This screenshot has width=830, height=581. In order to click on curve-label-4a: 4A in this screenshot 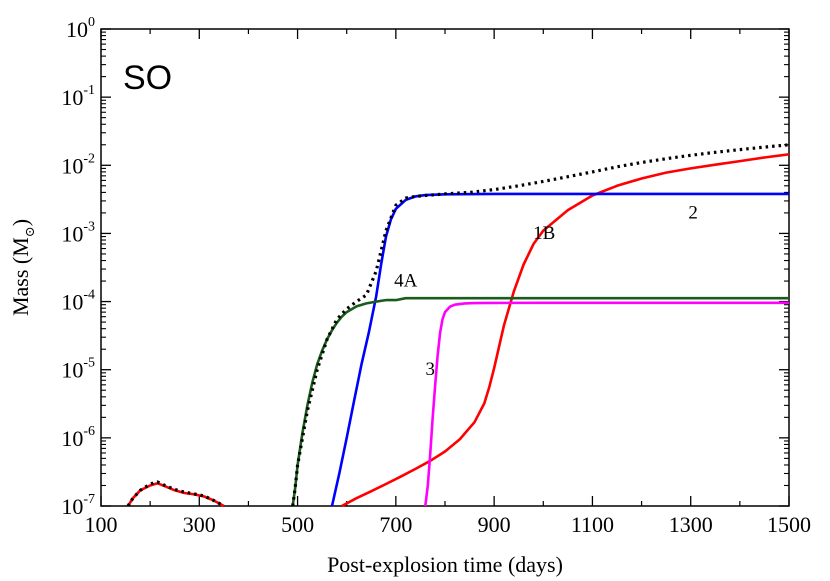, I will do `click(406, 281)`.